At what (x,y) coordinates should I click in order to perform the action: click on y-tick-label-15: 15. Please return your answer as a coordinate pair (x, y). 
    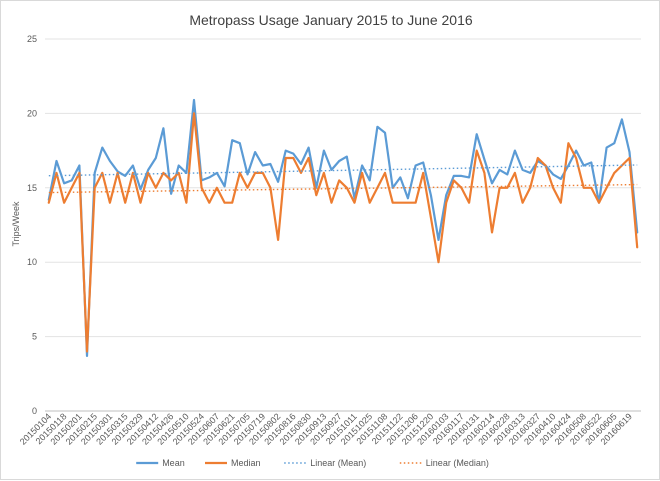
    Looking at the image, I should click on (32, 188).